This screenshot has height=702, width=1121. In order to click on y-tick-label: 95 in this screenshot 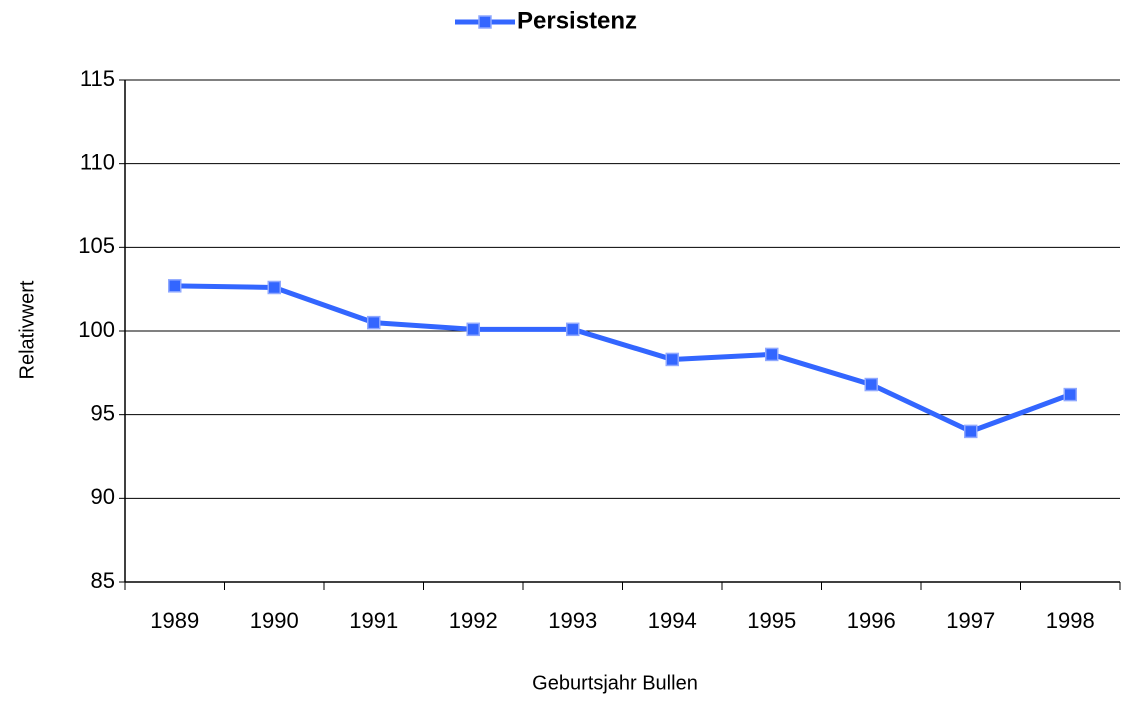, I will do `click(103, 412)`.